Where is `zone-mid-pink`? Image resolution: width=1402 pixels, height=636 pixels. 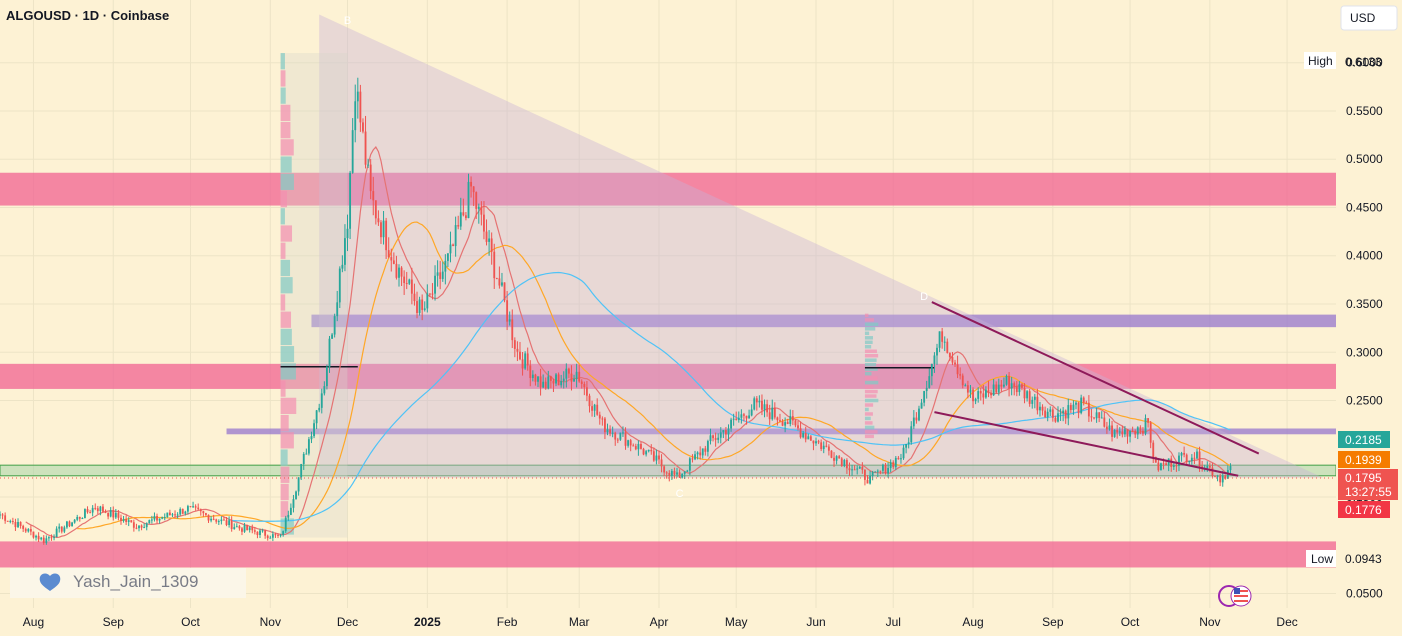 zone-mid-pink is located at coordinates (668, 376).